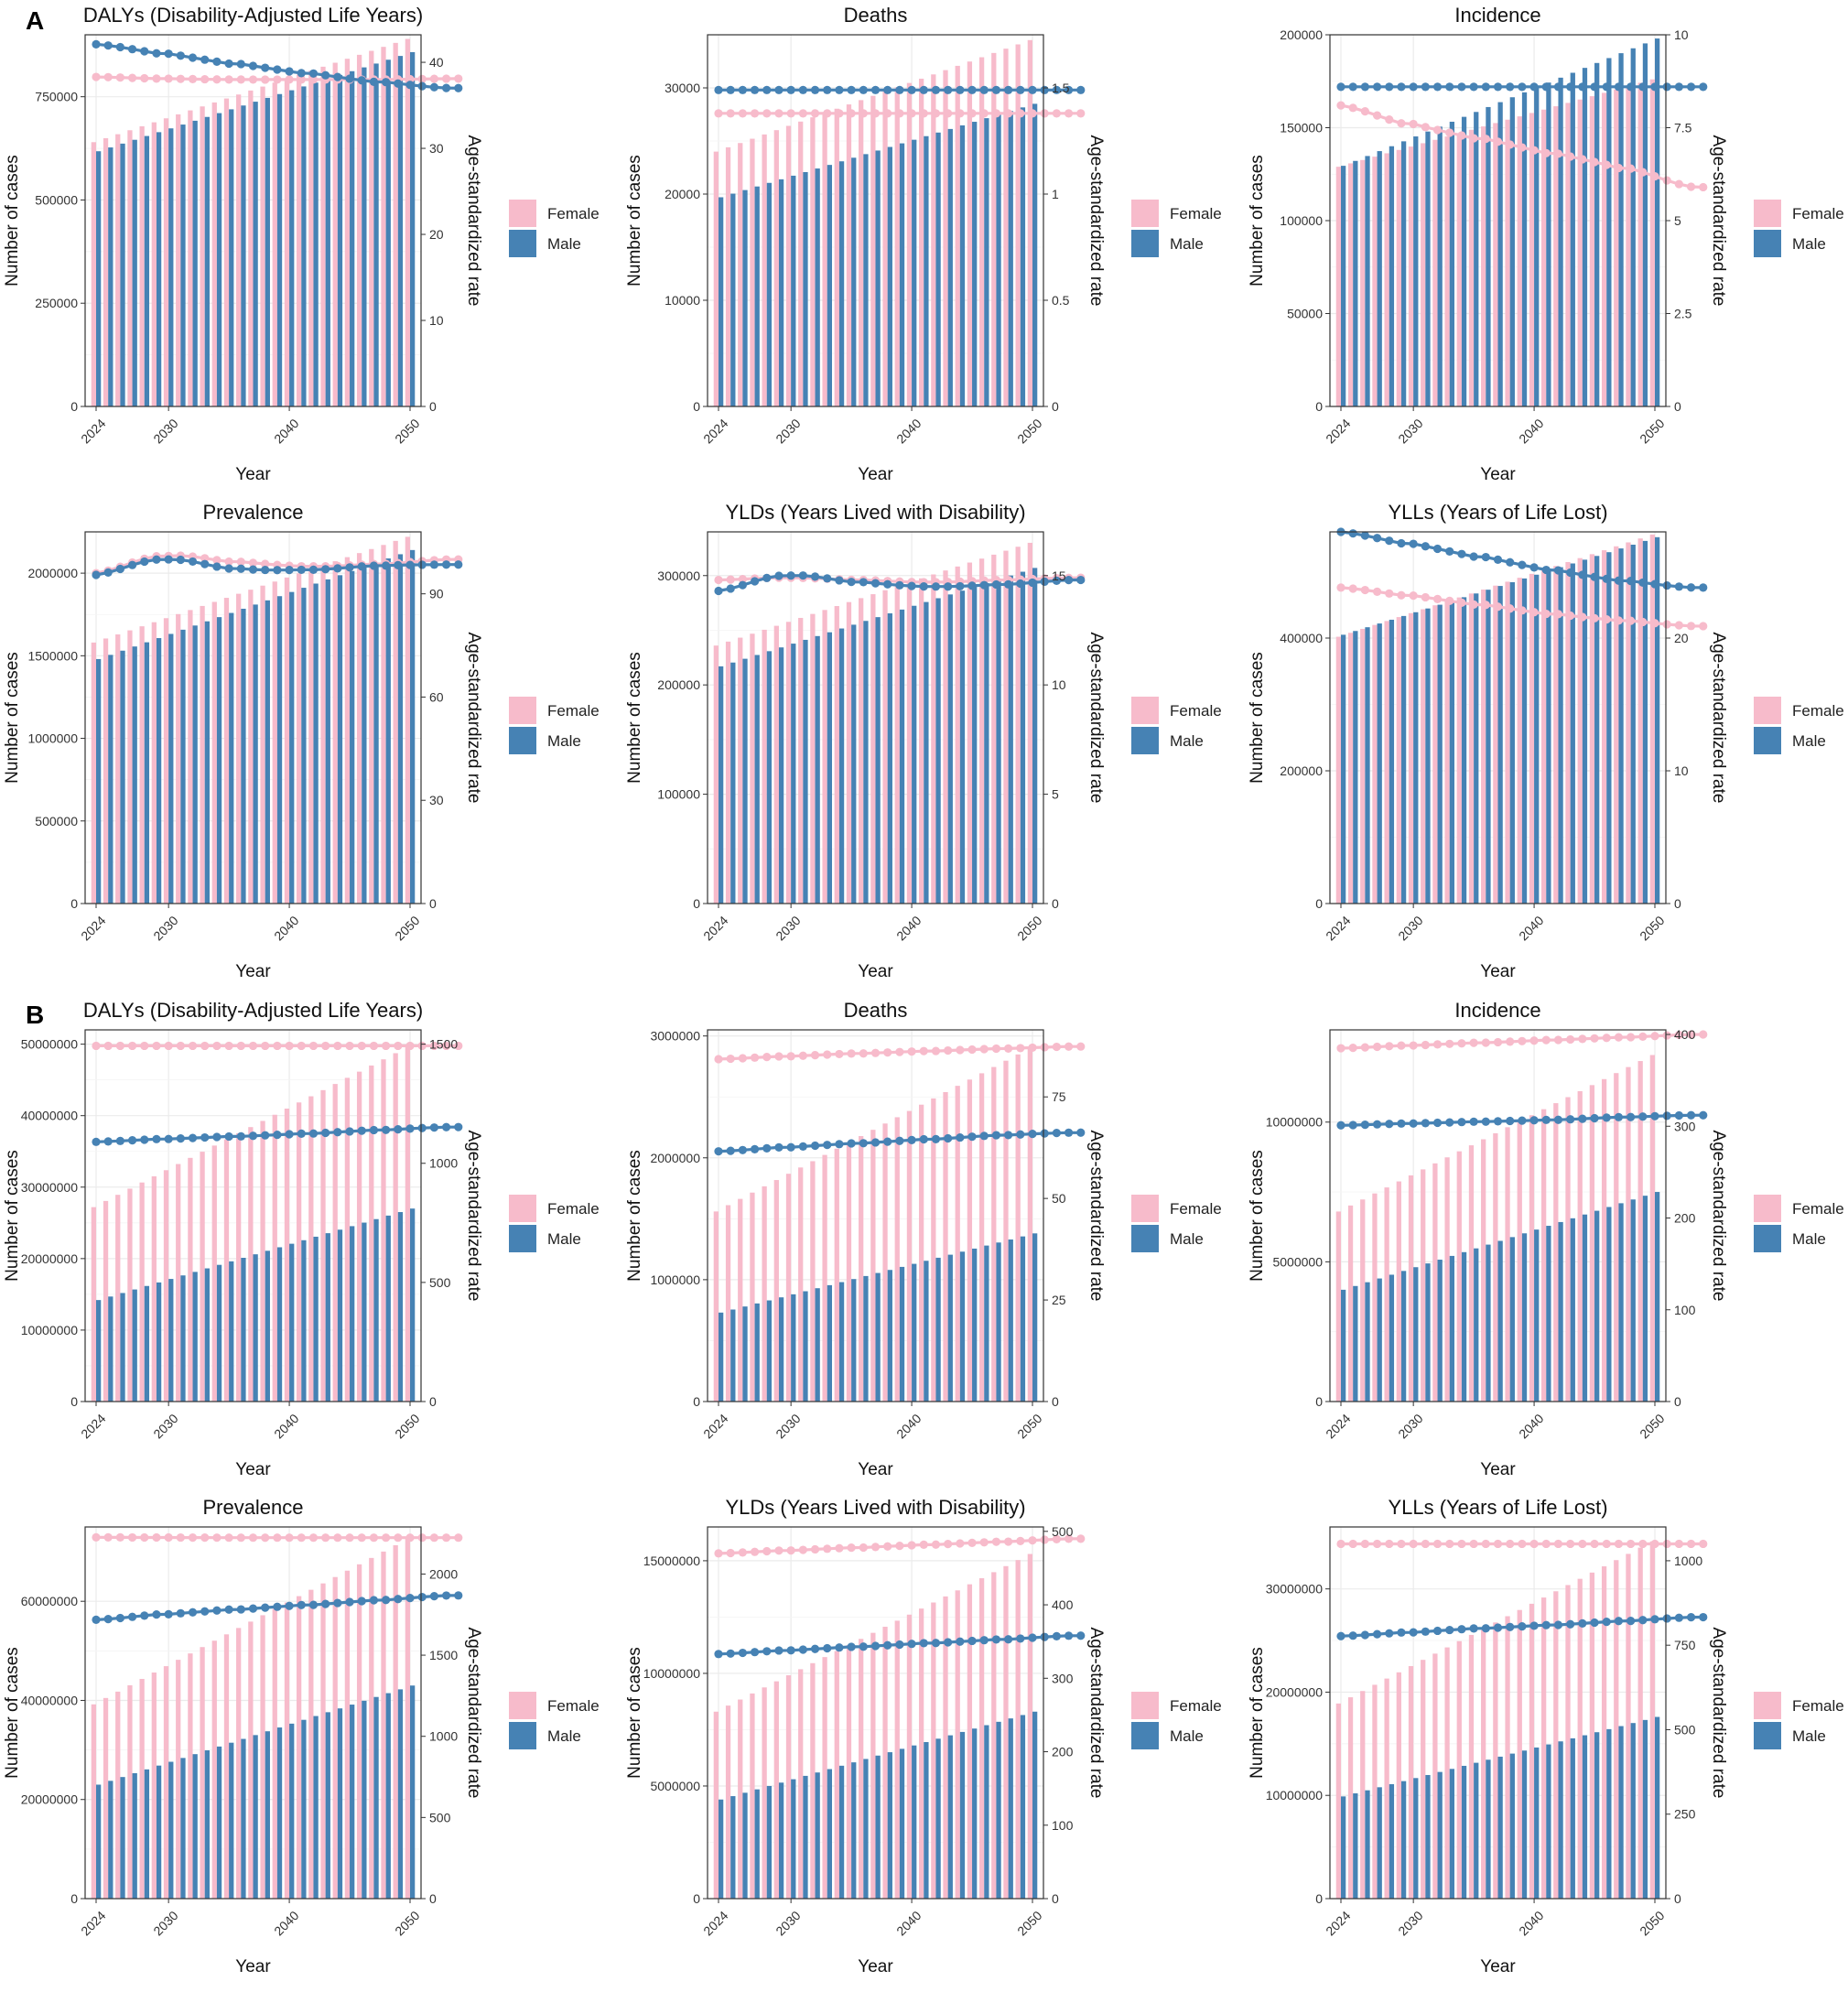 This screenshot has width=1848, height=1992. What do you see at coordinates (1055, 794) in the screenshot?
I see `y2-tick-label: 5` at bounding box center [1055, 794].